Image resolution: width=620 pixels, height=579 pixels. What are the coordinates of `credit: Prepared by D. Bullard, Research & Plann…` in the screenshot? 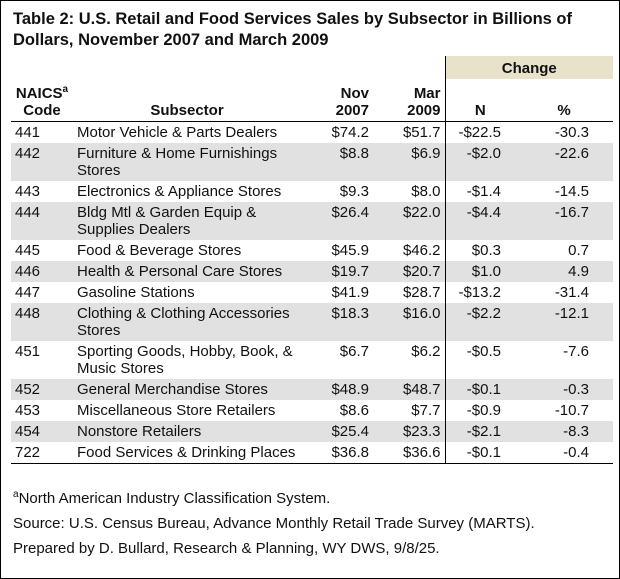 It's located at (226, 548).